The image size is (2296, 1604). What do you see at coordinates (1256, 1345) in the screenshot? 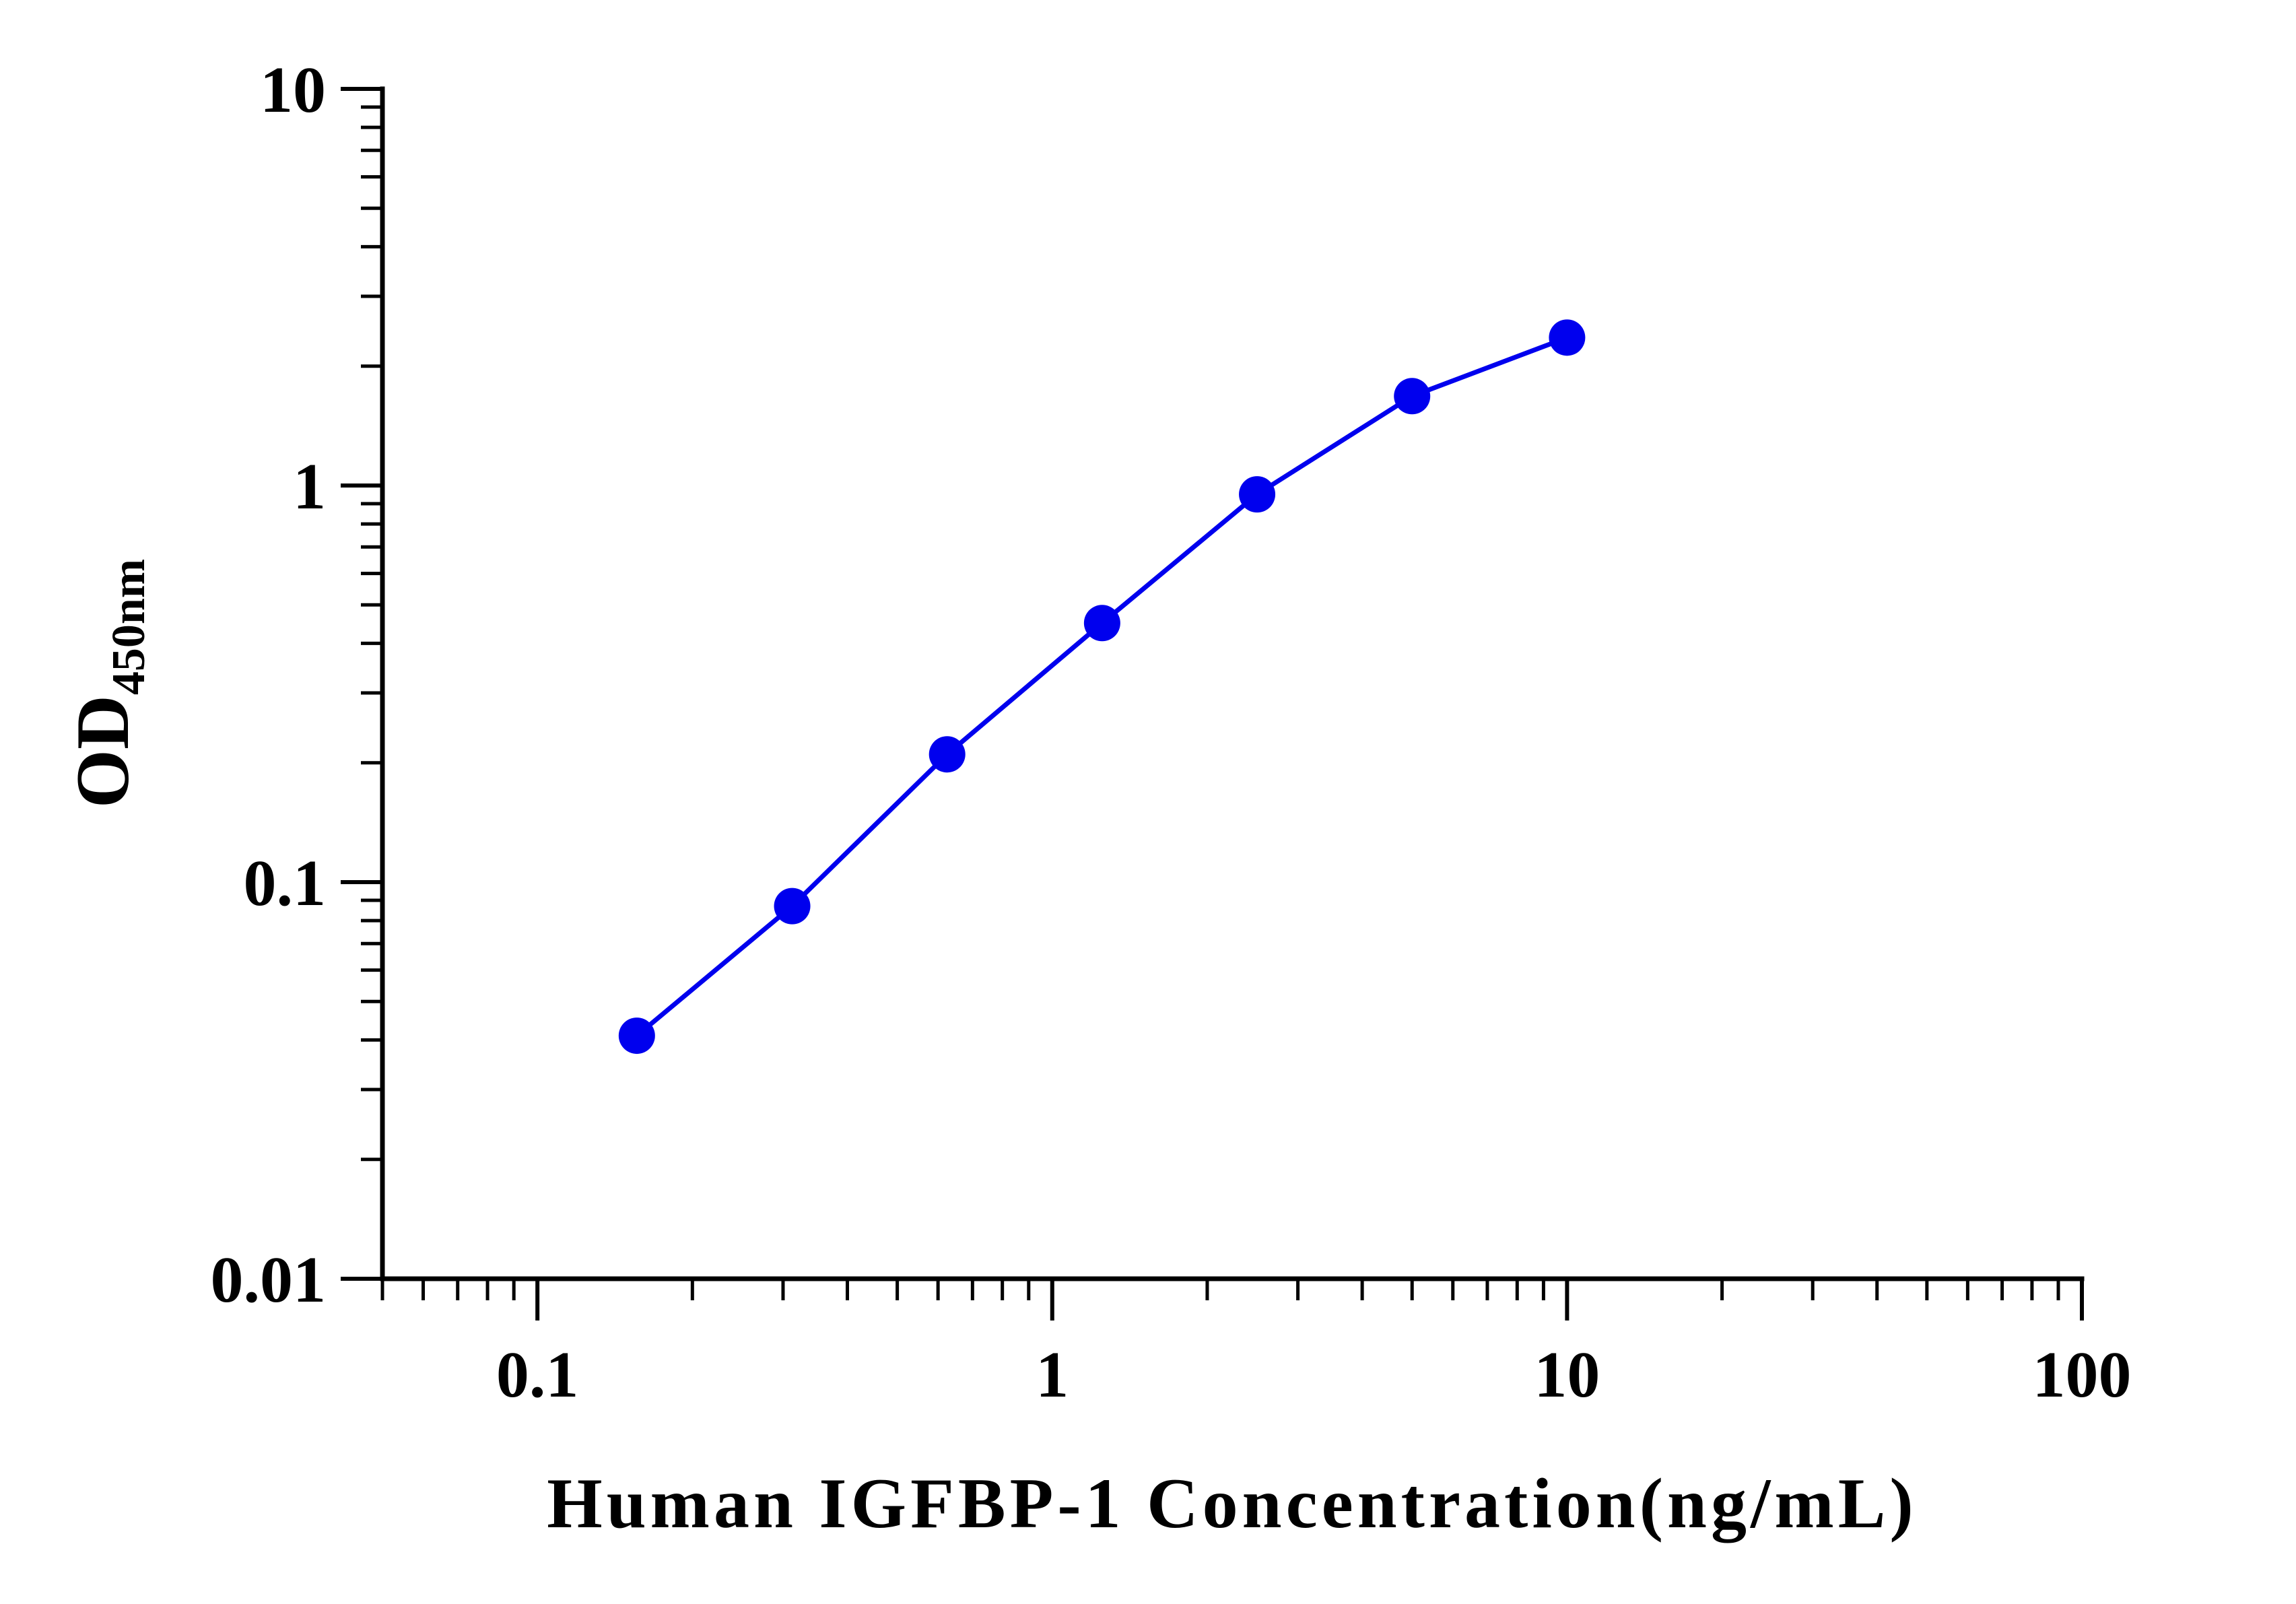
I see `x-ticks: 0.1 1 10 100` at bounding box center [1256, 1345].